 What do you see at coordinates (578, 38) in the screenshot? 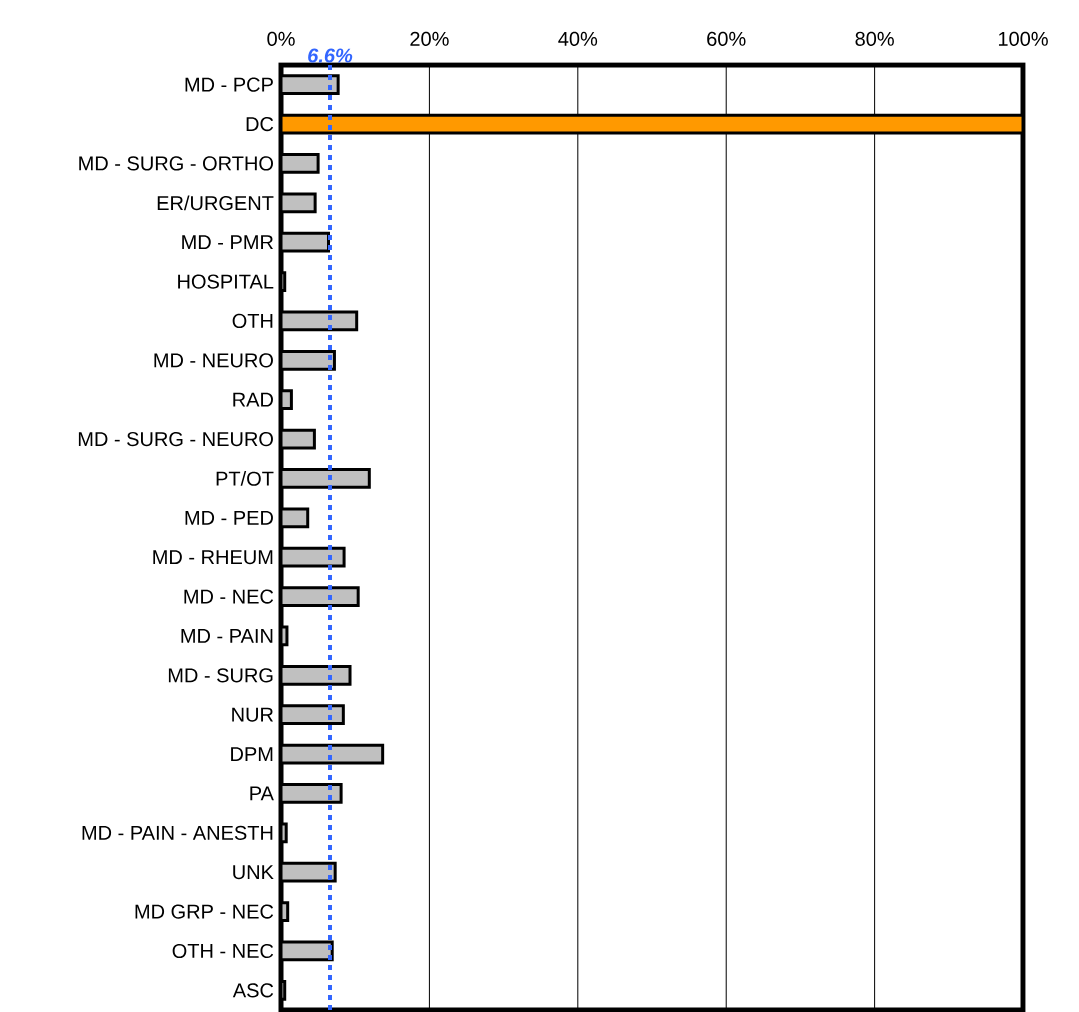
I see `x-tick-label: 40%` at bounding box center [578, 38].